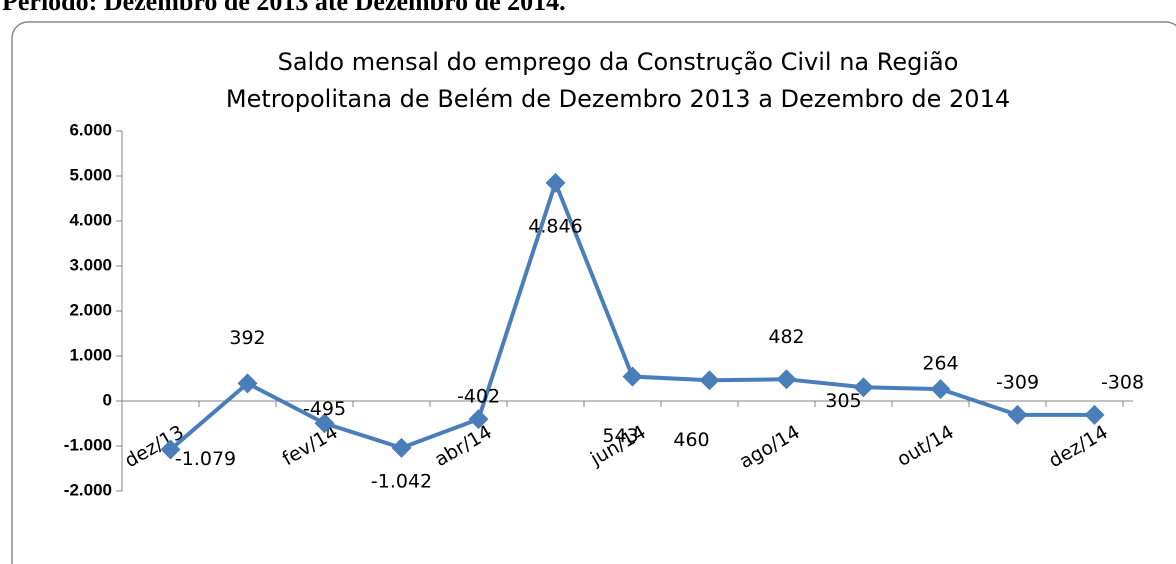  What do you see at coordinates (88, 444) in the screenshot?
I see `y-tick-label: -1.000` at bounding box center [88, 444].